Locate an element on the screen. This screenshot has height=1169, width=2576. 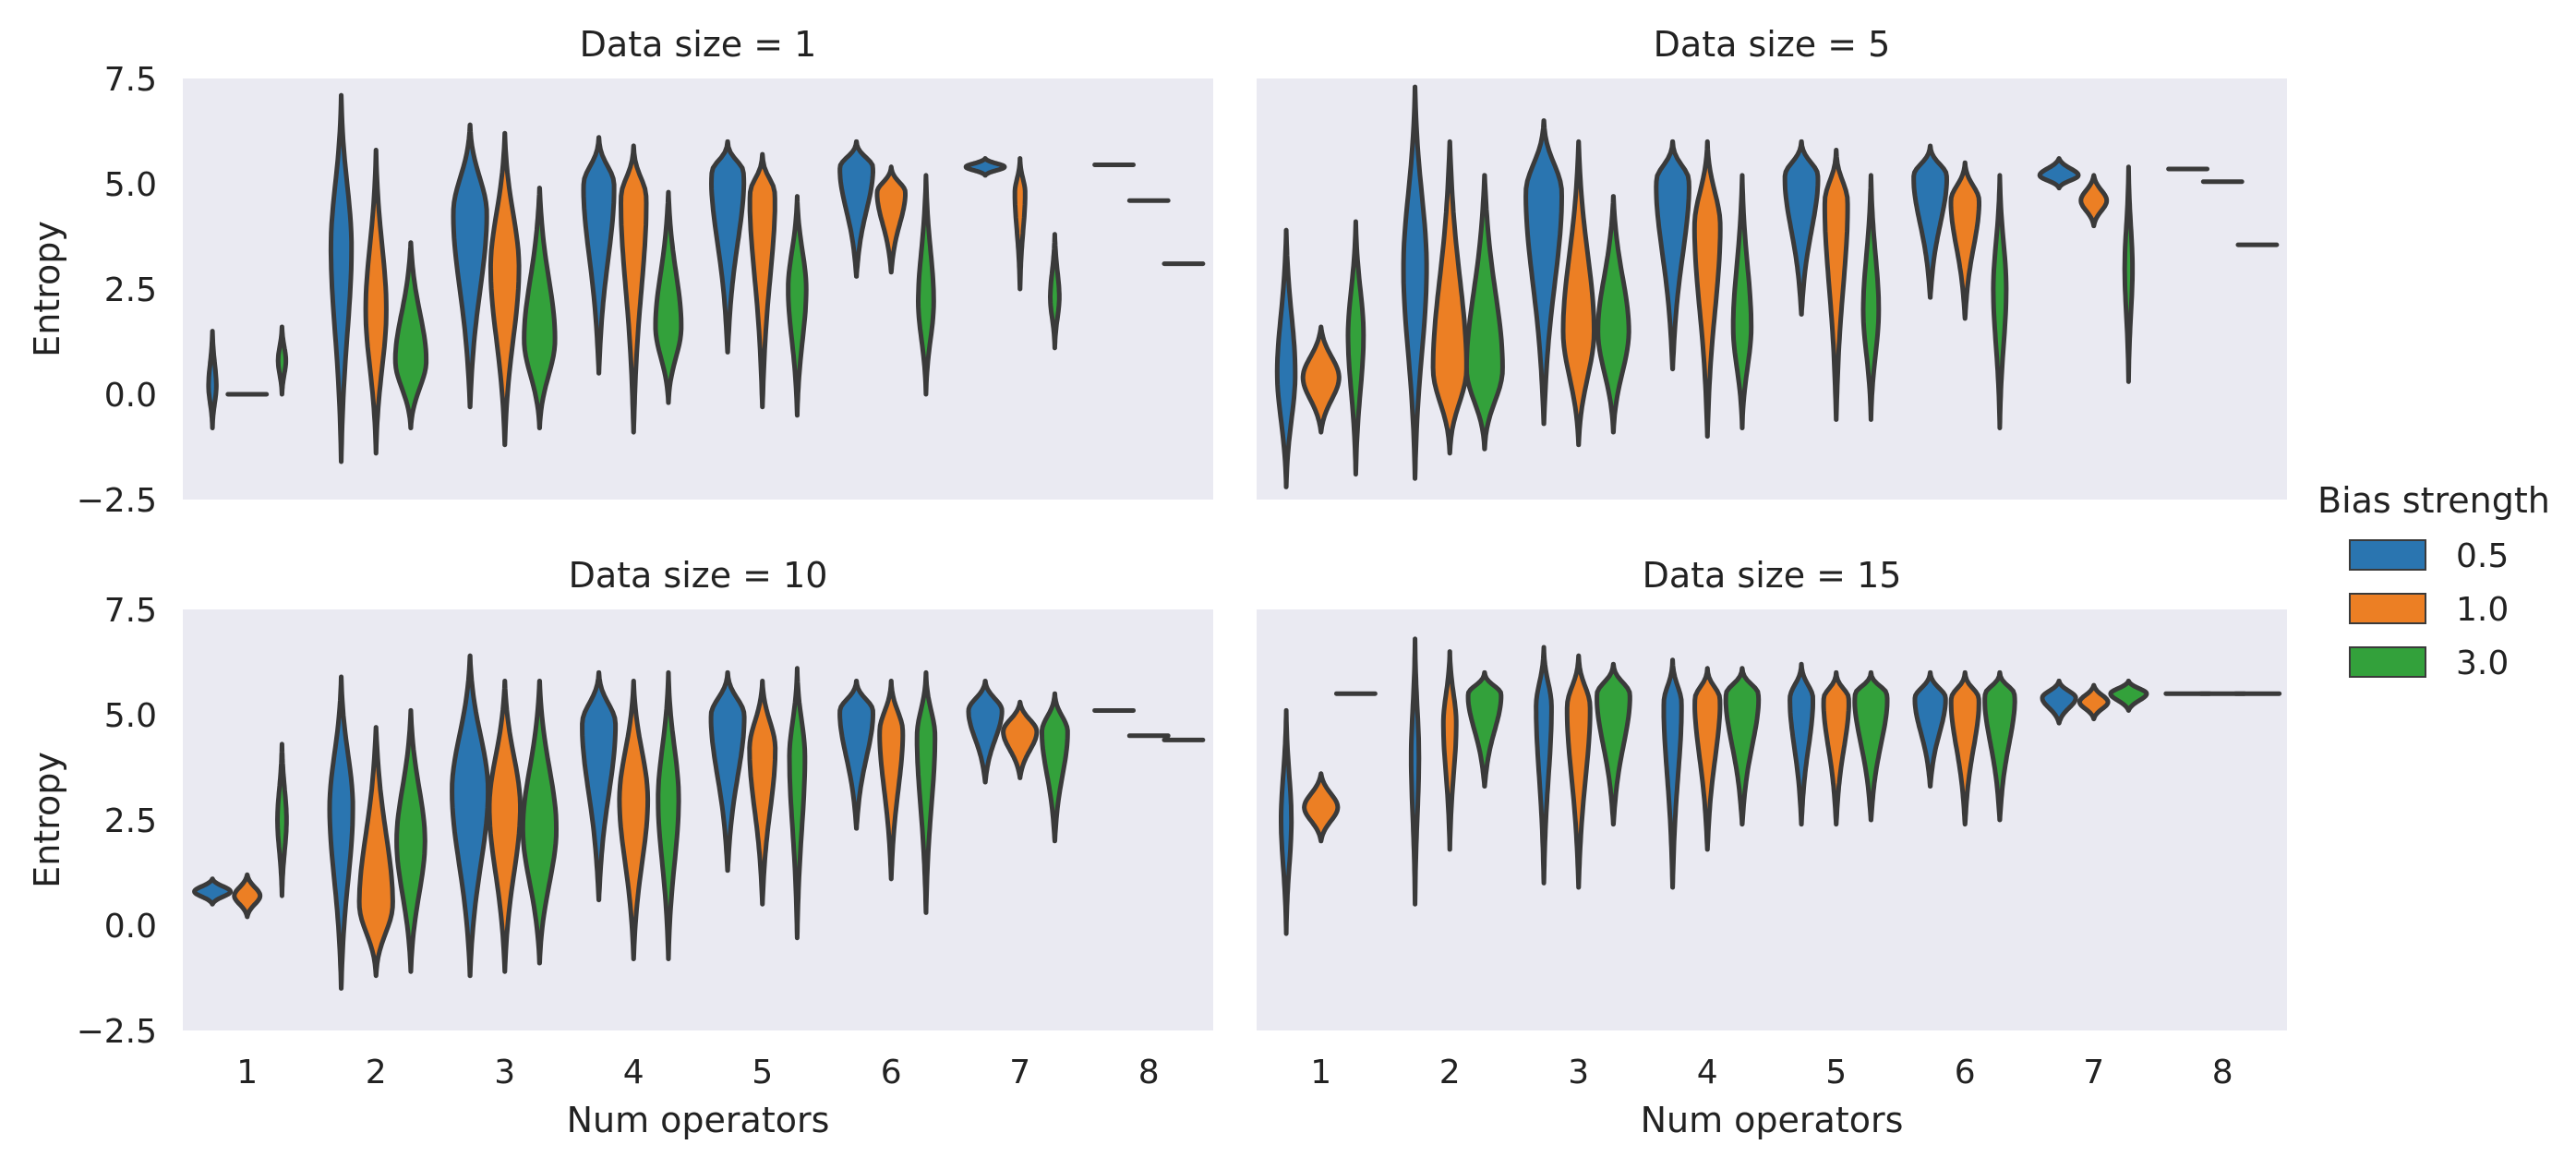
panel-title: Data size = 10 is located at coordinates (698, 575).